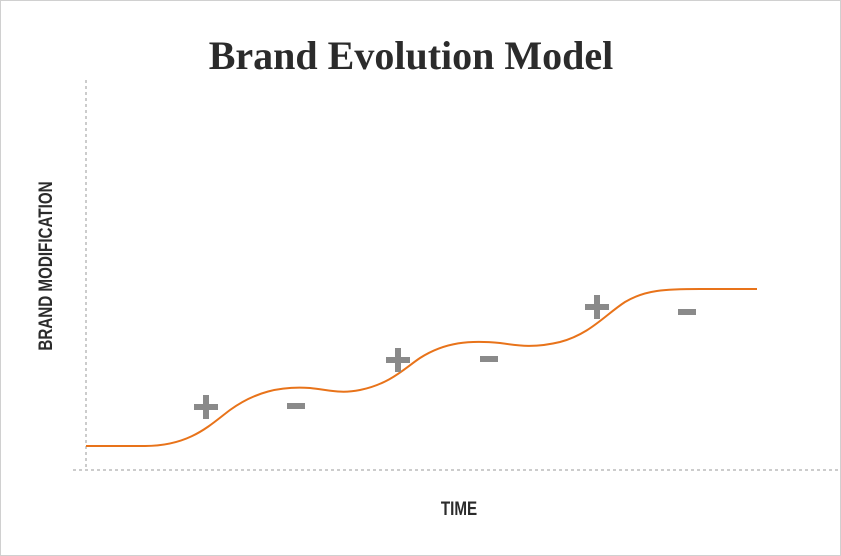 Image resolution: width=841 pixels, height=556 pixels. I want to click on title: Brand Evolution Model, so click(411, 55).